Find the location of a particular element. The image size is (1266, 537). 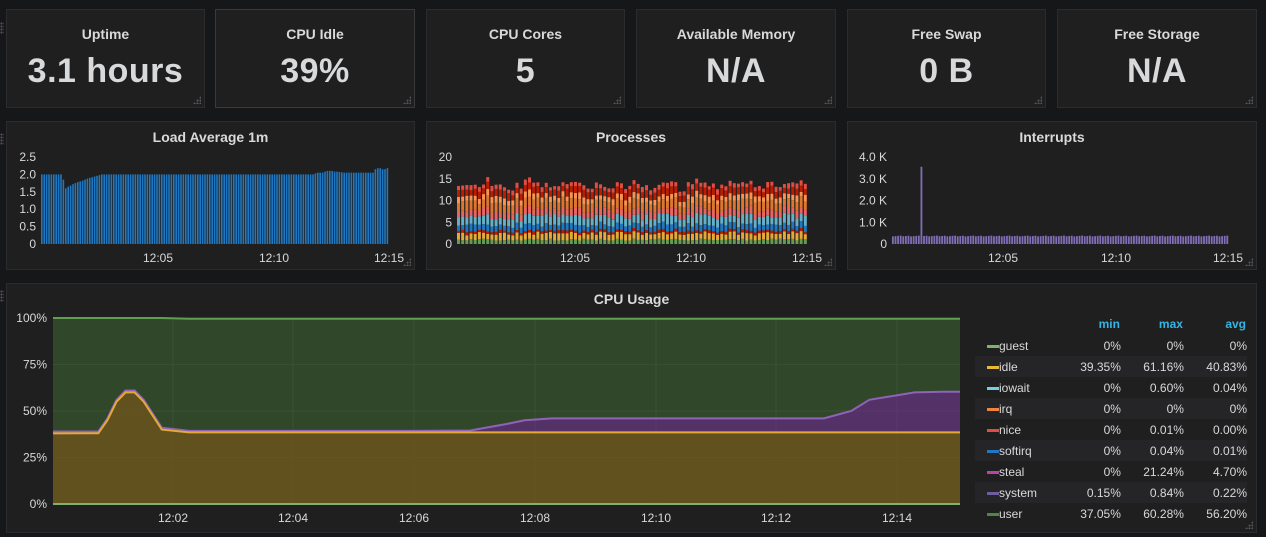

legend-item-nice: nice 0% 0.01% 0.00% is located at coordinates (1111, 429).